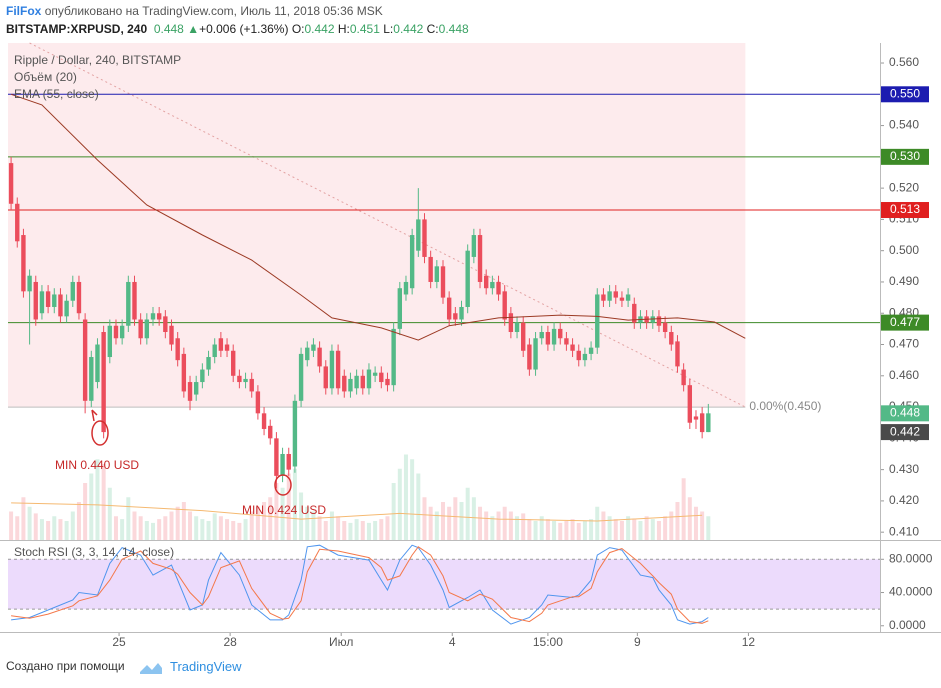  What do you see at coordinates (905, 322) in the screenshot?
I see `level-tag` at bounding box center [905, 322].